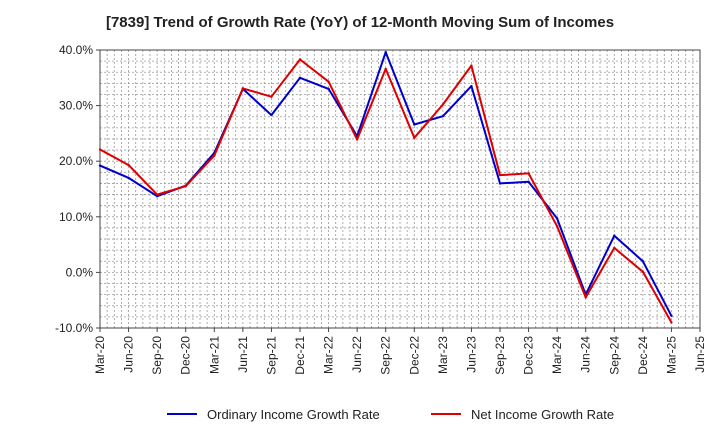 The width and height of the screenshot is (720, 440). What do you see at coordinates (157, 355) in the screenshot?
I see `x-tick-label: Sep-20` at bounding box center [157, 355].